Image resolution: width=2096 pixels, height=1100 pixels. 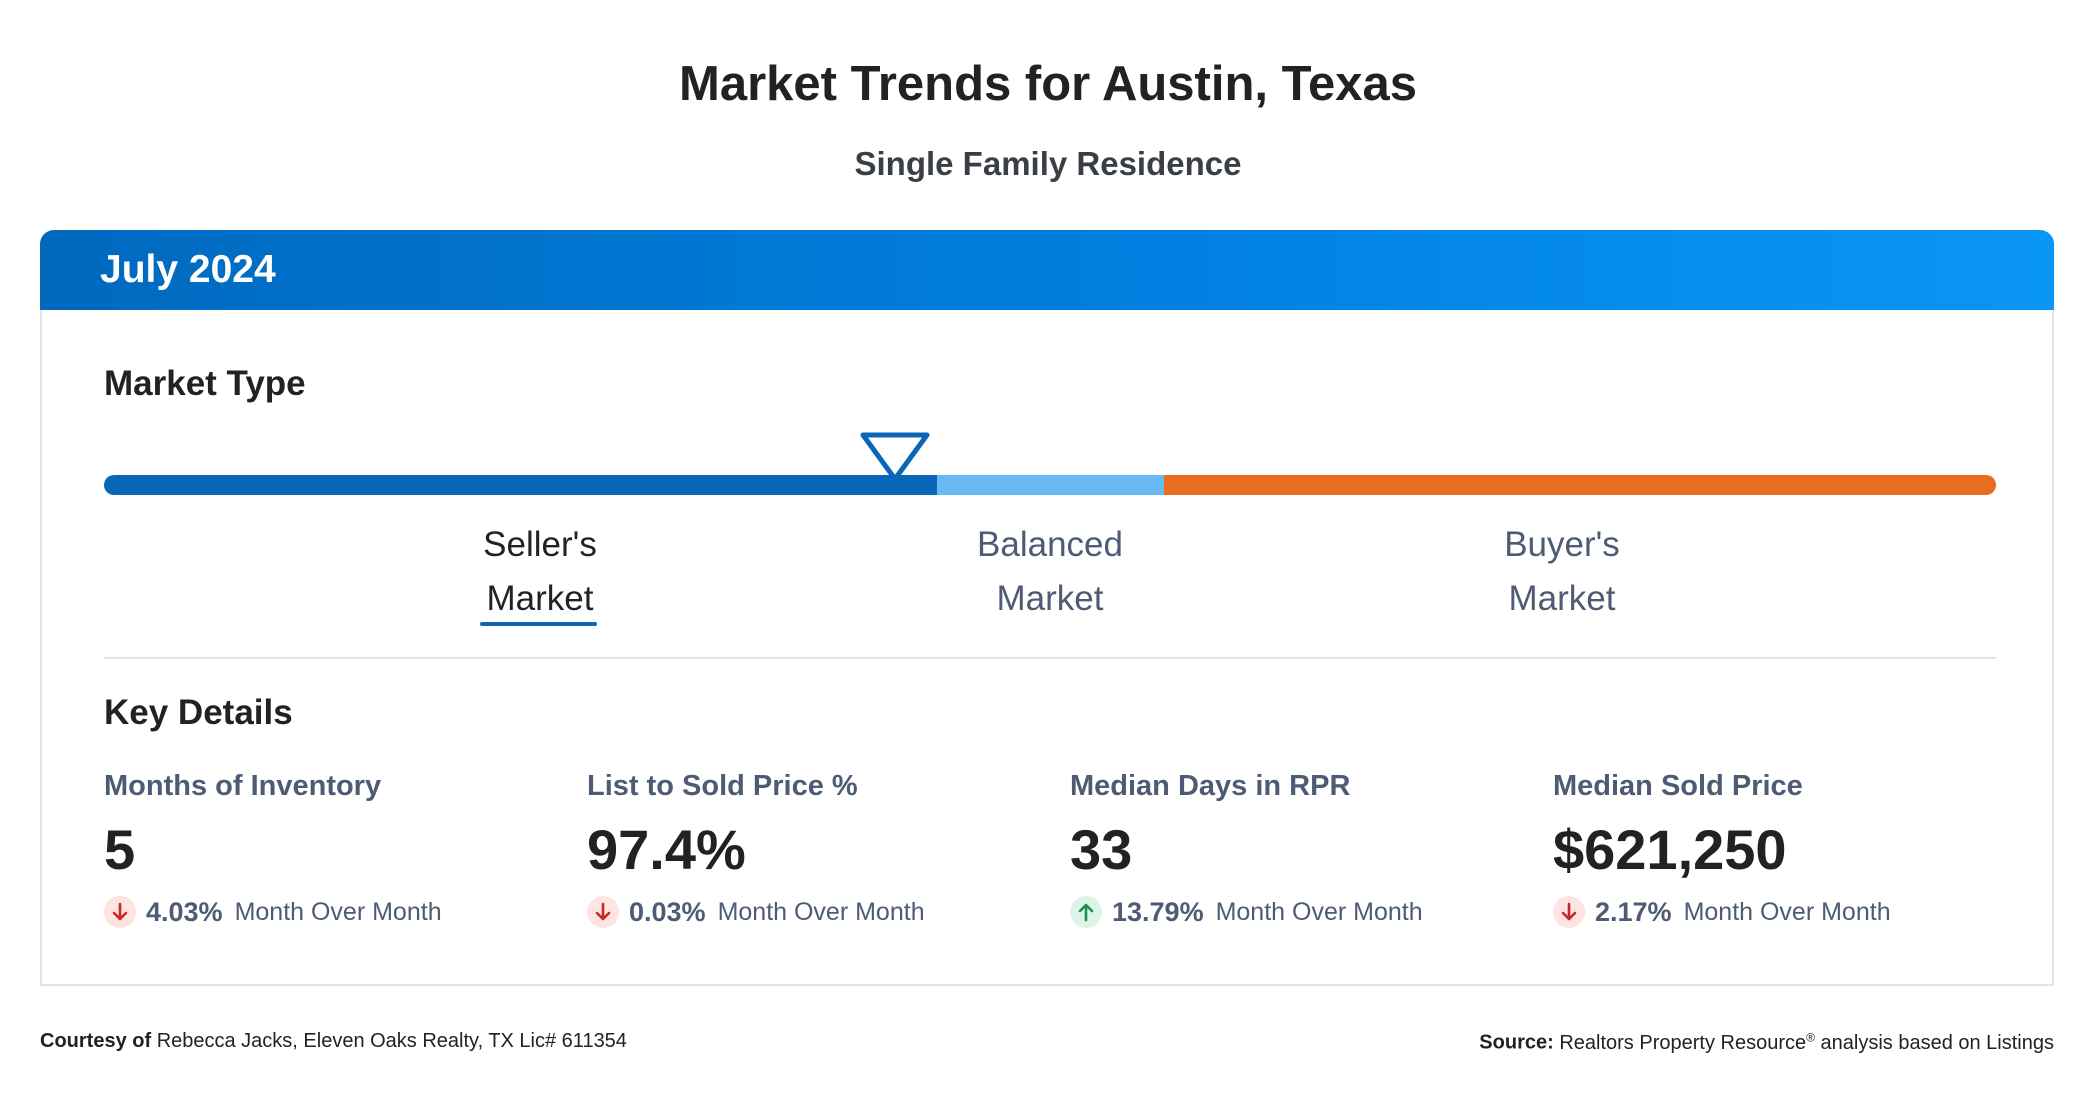 What do you see at coordinates (205, 383) in the screenshot?
I see `market-type-title: Market Type` at bounding box center [205, 383].